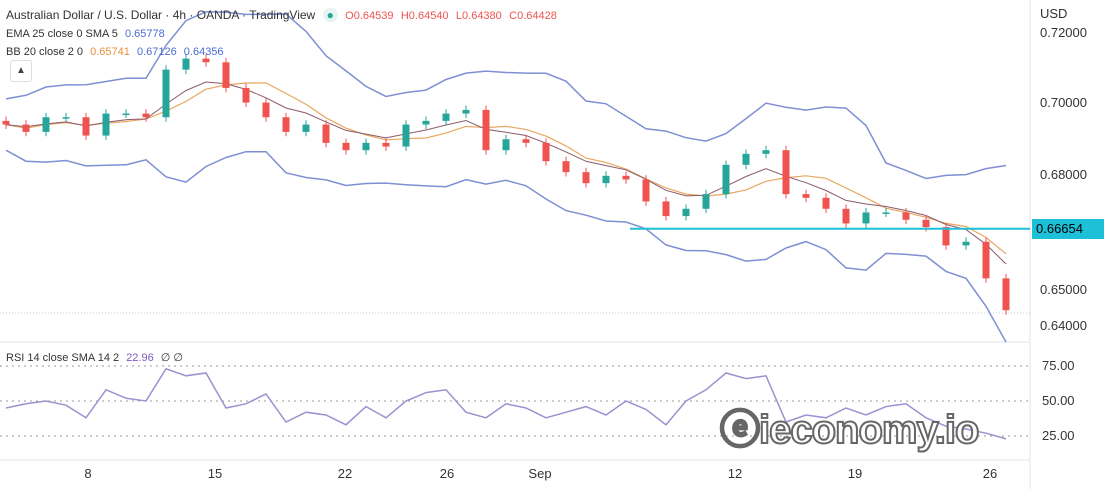  What do you see at coordinates (849, 430) in the screenshot?
I see `watermark-logo: ⓔieconomy.io` at bounding box center [849, 430].